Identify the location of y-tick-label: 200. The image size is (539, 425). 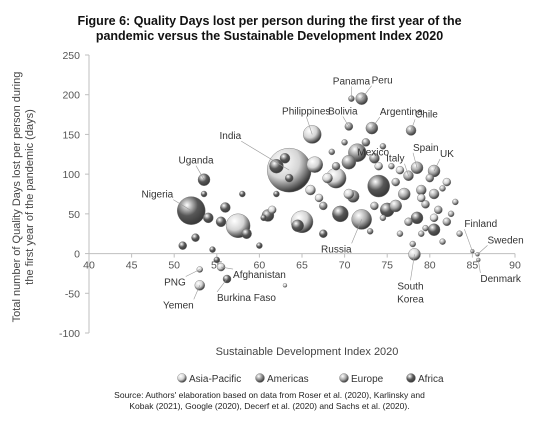
(71, 96).